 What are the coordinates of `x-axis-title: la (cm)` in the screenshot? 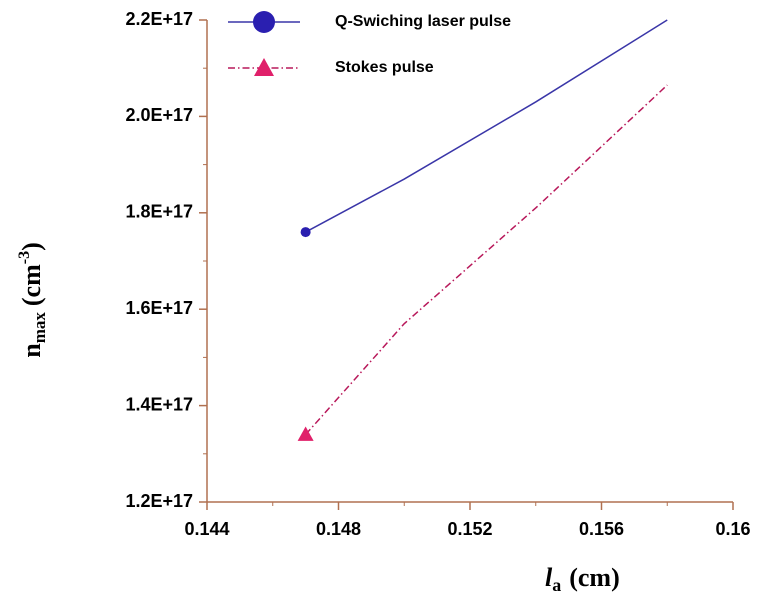 It's located at (582, 579).